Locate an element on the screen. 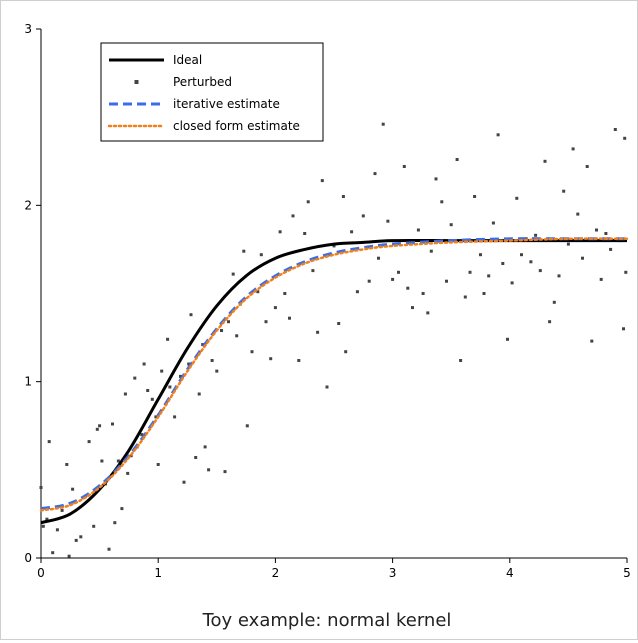  y-tick-label: 3 is located at coordinates (28, 29).